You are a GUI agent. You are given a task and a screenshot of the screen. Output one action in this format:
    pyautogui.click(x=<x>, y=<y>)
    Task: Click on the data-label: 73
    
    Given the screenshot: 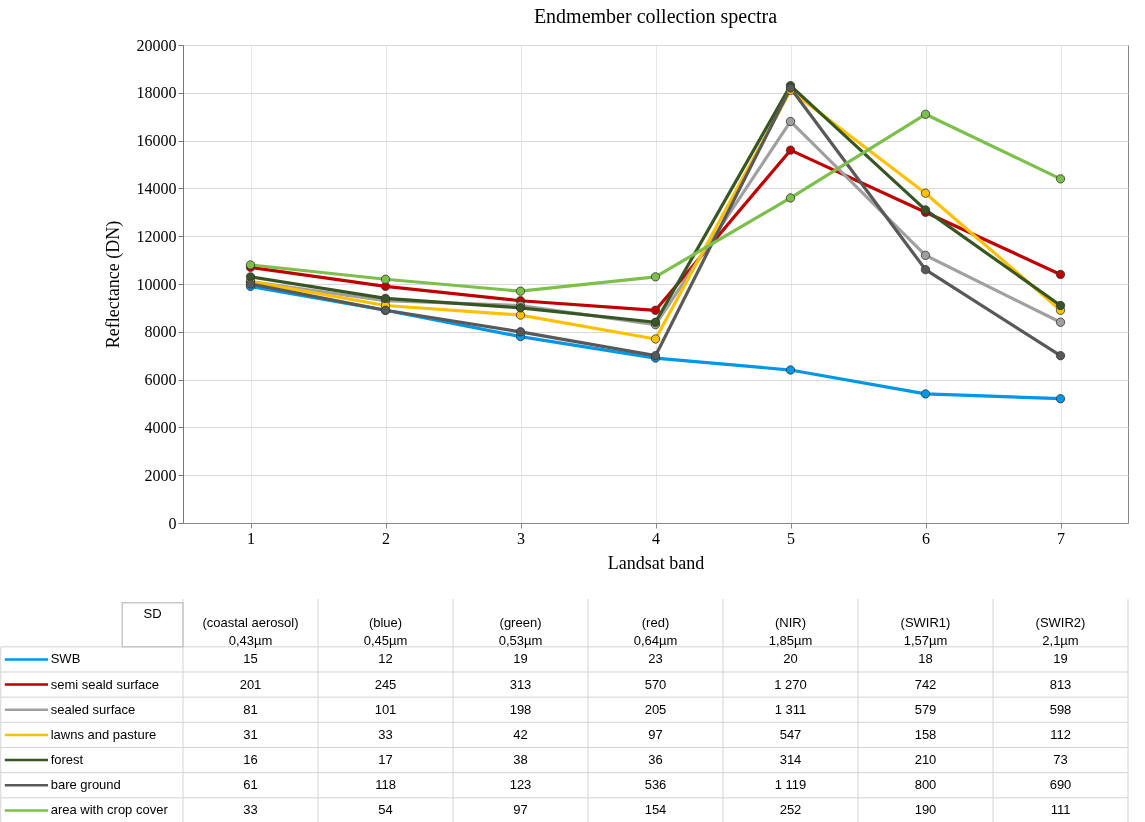 What is the action you would take?
    pyautogui.click(x=1060, y=760)
    